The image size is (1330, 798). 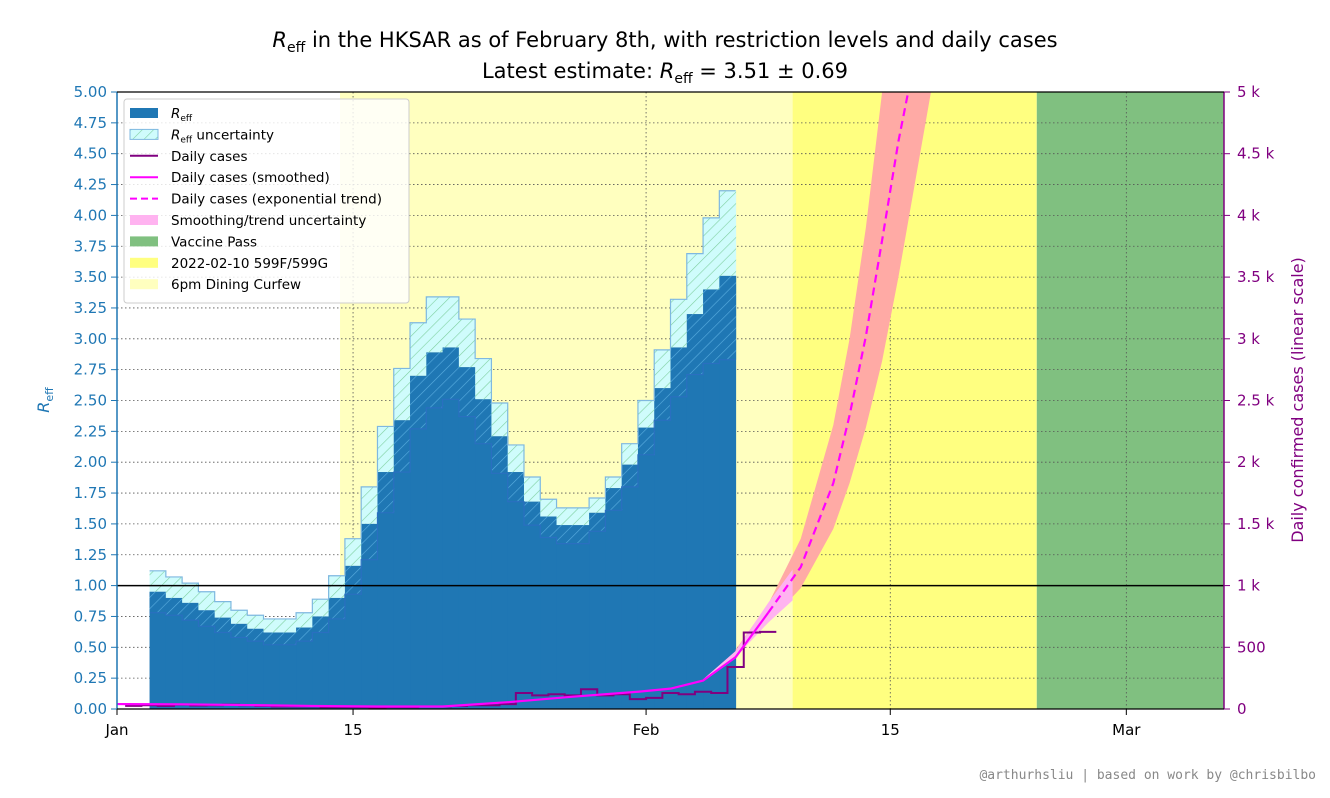 What do you see at coordinates (90, 185) in the screenshot?
I see `y-left-tick-label: 4.25` at bounding box center [90, 185].